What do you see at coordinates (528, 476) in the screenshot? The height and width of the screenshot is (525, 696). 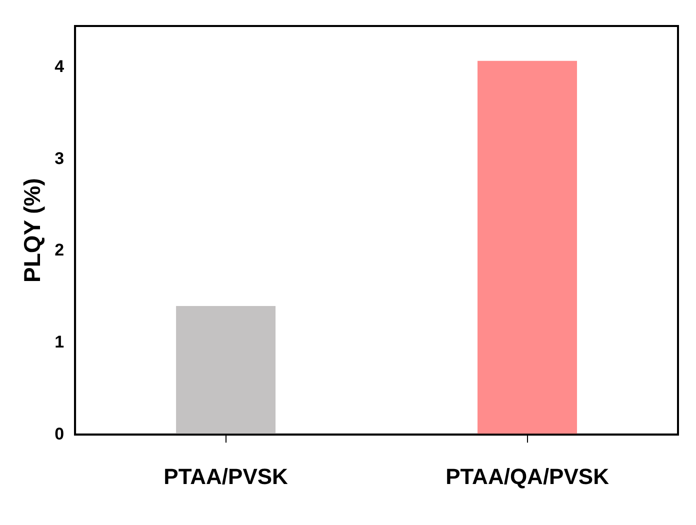 I see `x-tick-label: PTAA/QA/PVSK` at bounding box center [528, 476].